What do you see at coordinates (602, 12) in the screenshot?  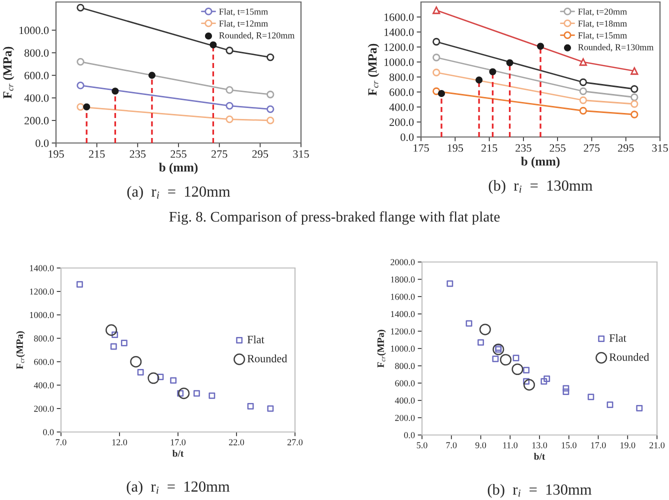 I see `legend-label: Flat, t=20mm` at bounding box center [602, 12].